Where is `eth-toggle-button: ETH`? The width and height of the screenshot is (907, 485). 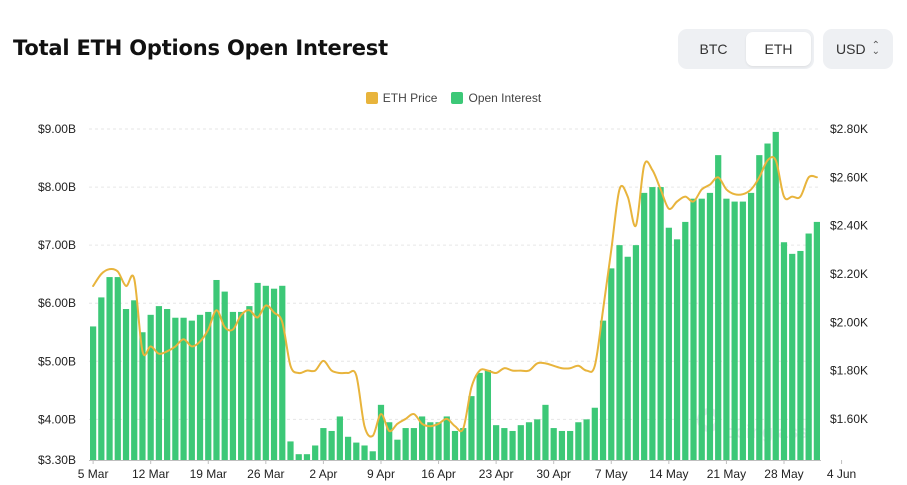 eth-toggle-button: ETH is located at coordinates (778, 49).